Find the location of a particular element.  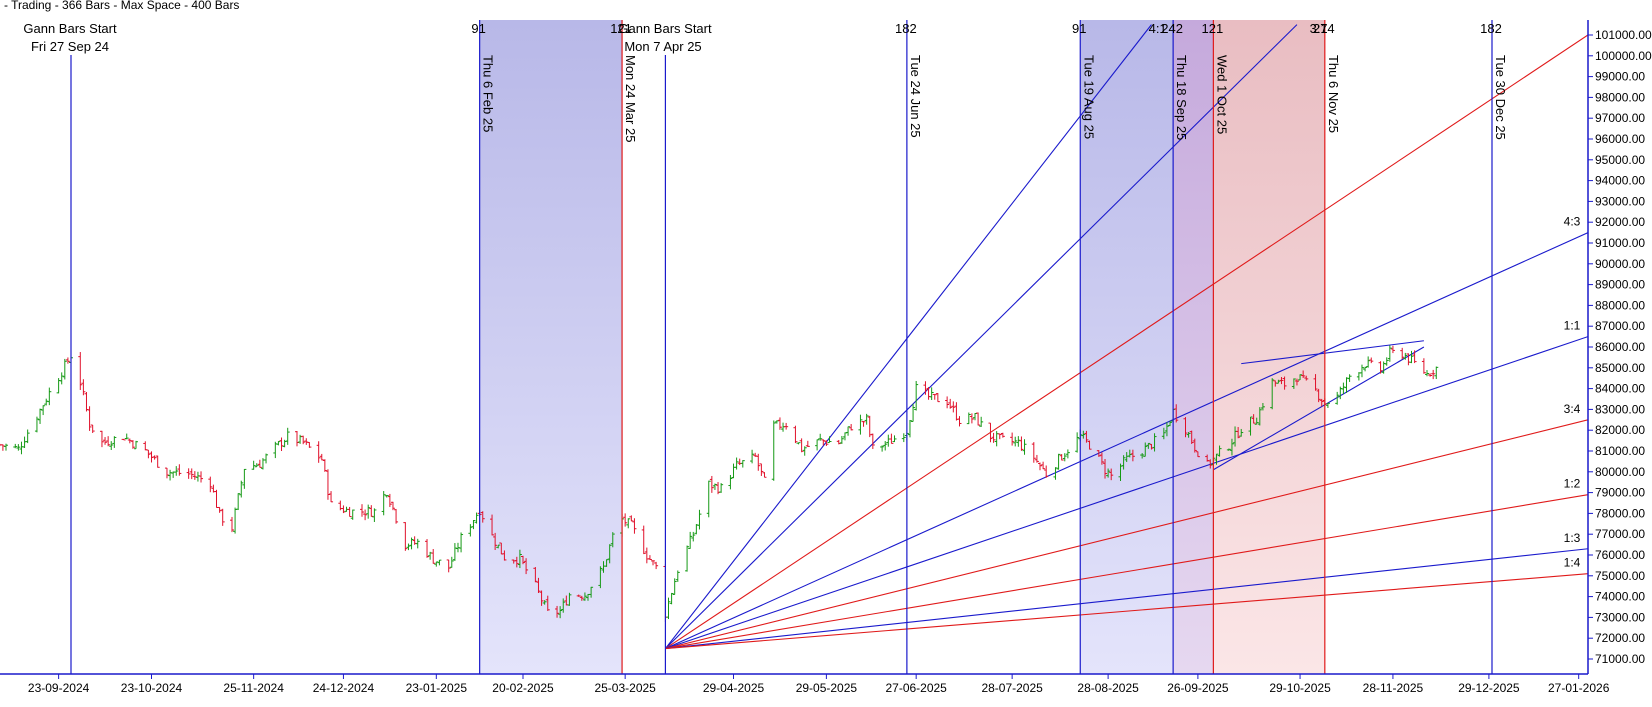

cycle-date-label: Thu 6 Feb 25 is located at coordinates (488, 93).